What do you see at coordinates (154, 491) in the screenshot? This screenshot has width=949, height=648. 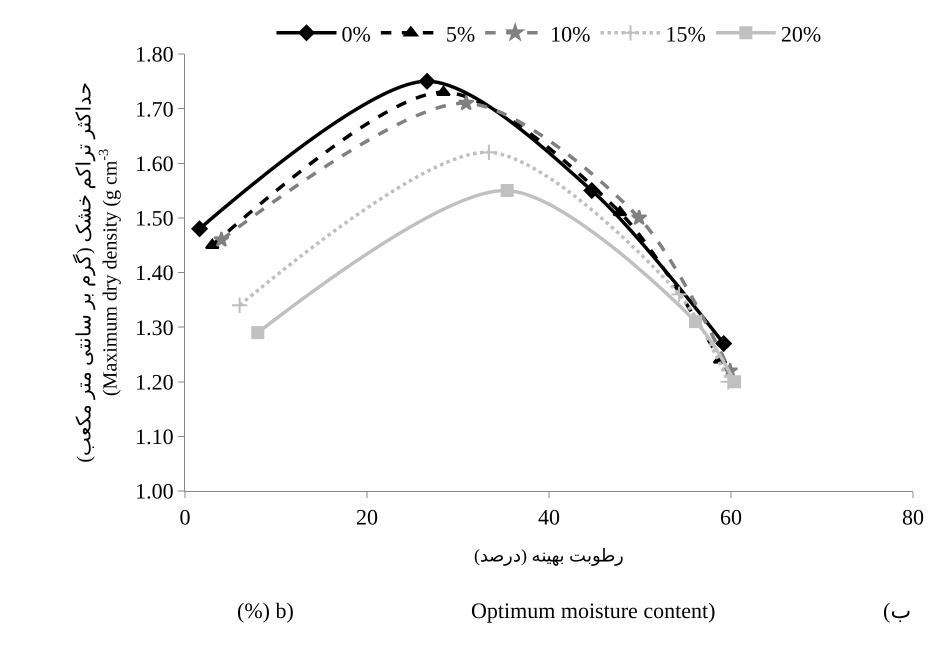 I see `y-tick-label: 1.00` at bounding box center [154, 491].